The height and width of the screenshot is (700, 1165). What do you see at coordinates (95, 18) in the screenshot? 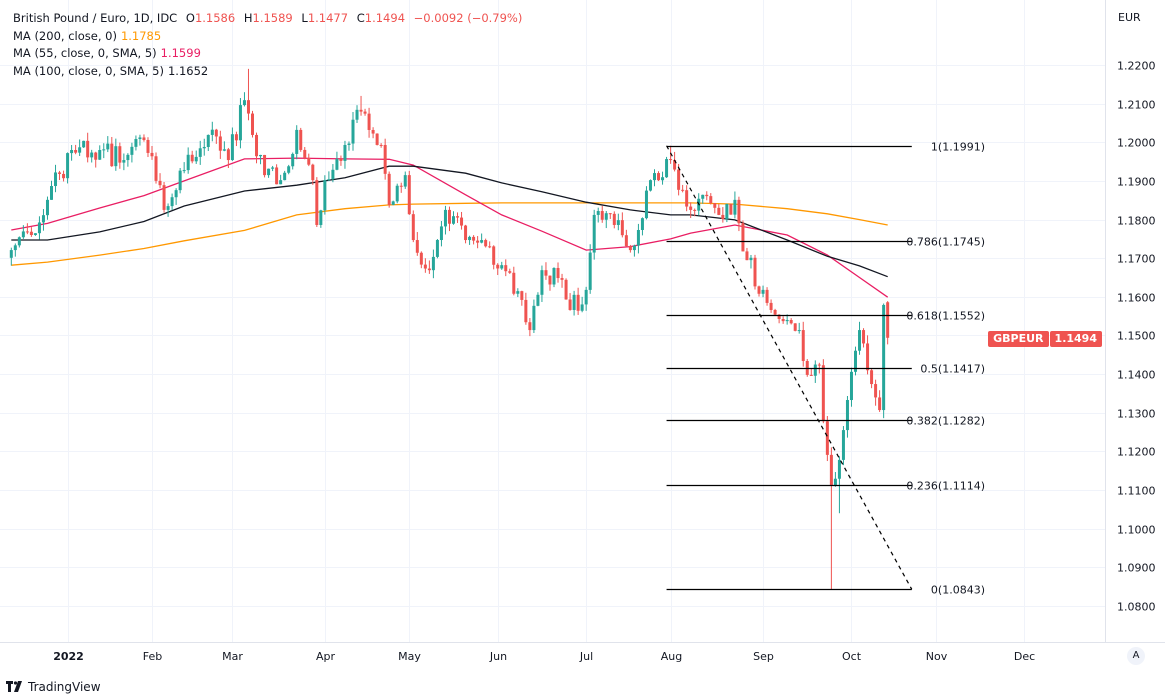
I see `symbol-title: British Pound / Euro, 1D, IDC` at bounding box center [95, 18].